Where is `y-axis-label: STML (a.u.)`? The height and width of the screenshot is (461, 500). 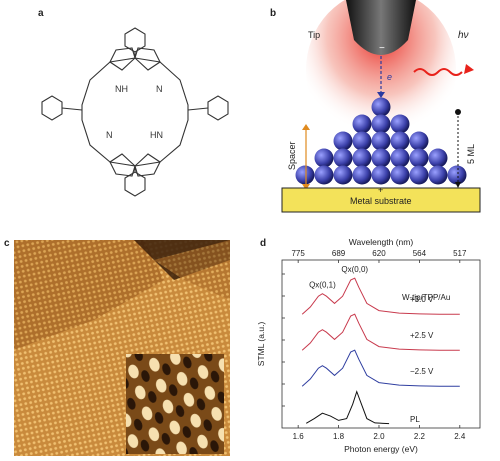
y-axis-label: STML (a.u.) is located at coordinates (261, 344).